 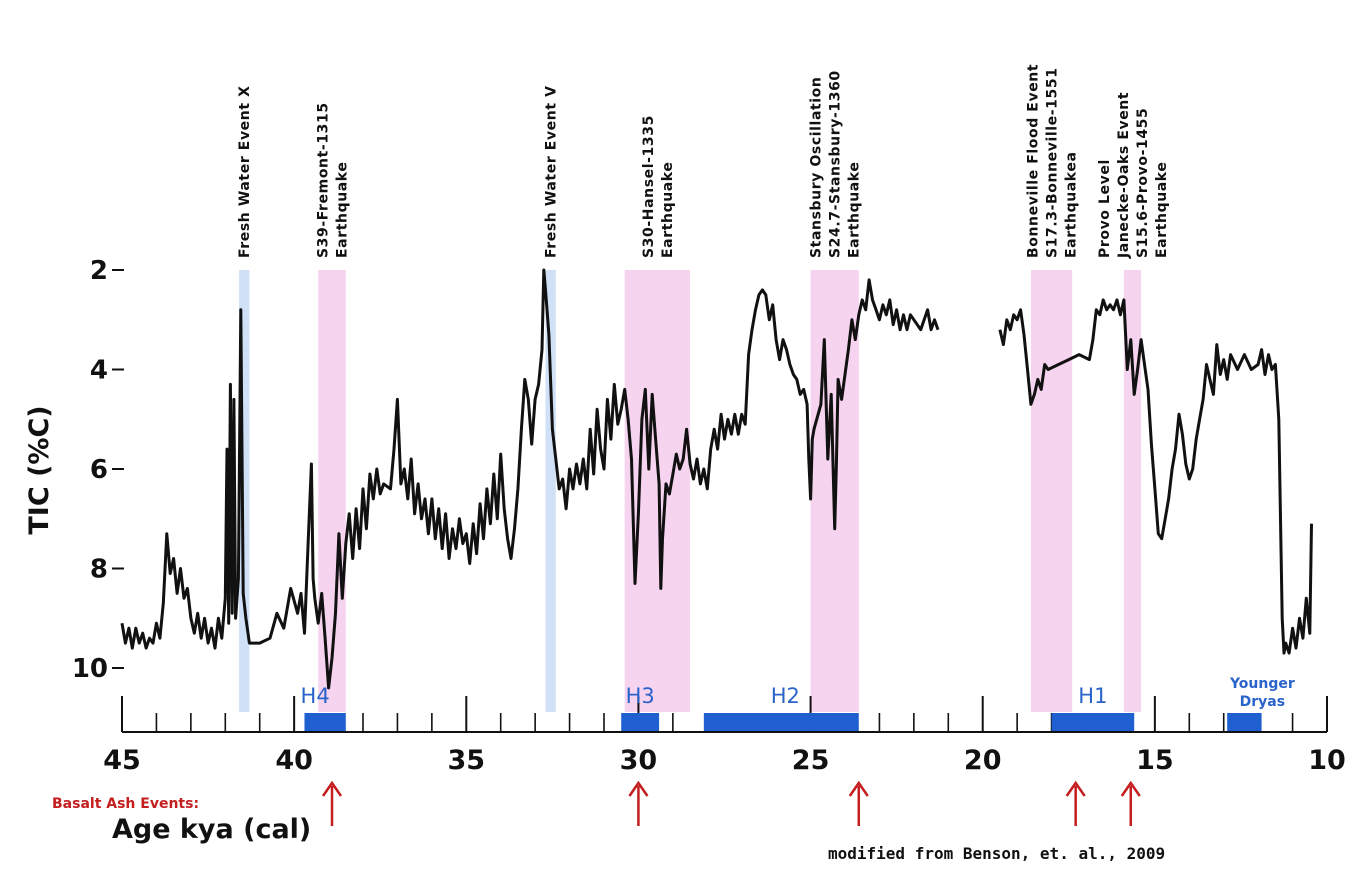 I want to click on x-tick-label: 45, so click(x=122, y=760).